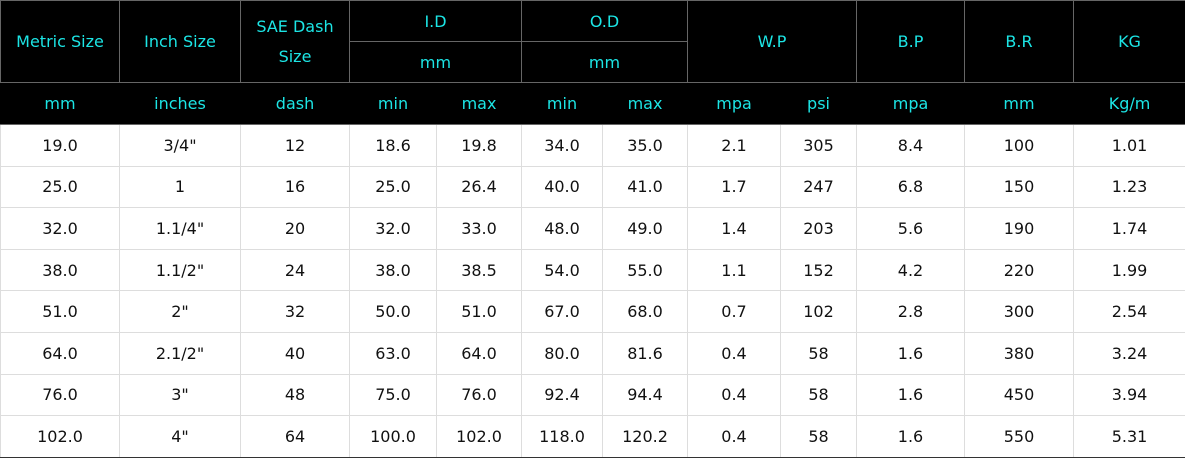 The image size is (1185, 458). I want to click on data-cell: 2.8, so click(911, 312).